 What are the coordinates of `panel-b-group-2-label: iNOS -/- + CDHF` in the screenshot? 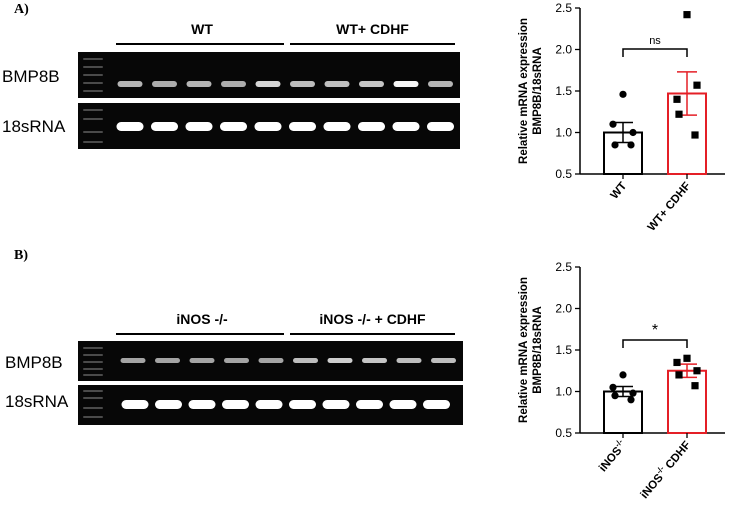 It's located at (372, 319).